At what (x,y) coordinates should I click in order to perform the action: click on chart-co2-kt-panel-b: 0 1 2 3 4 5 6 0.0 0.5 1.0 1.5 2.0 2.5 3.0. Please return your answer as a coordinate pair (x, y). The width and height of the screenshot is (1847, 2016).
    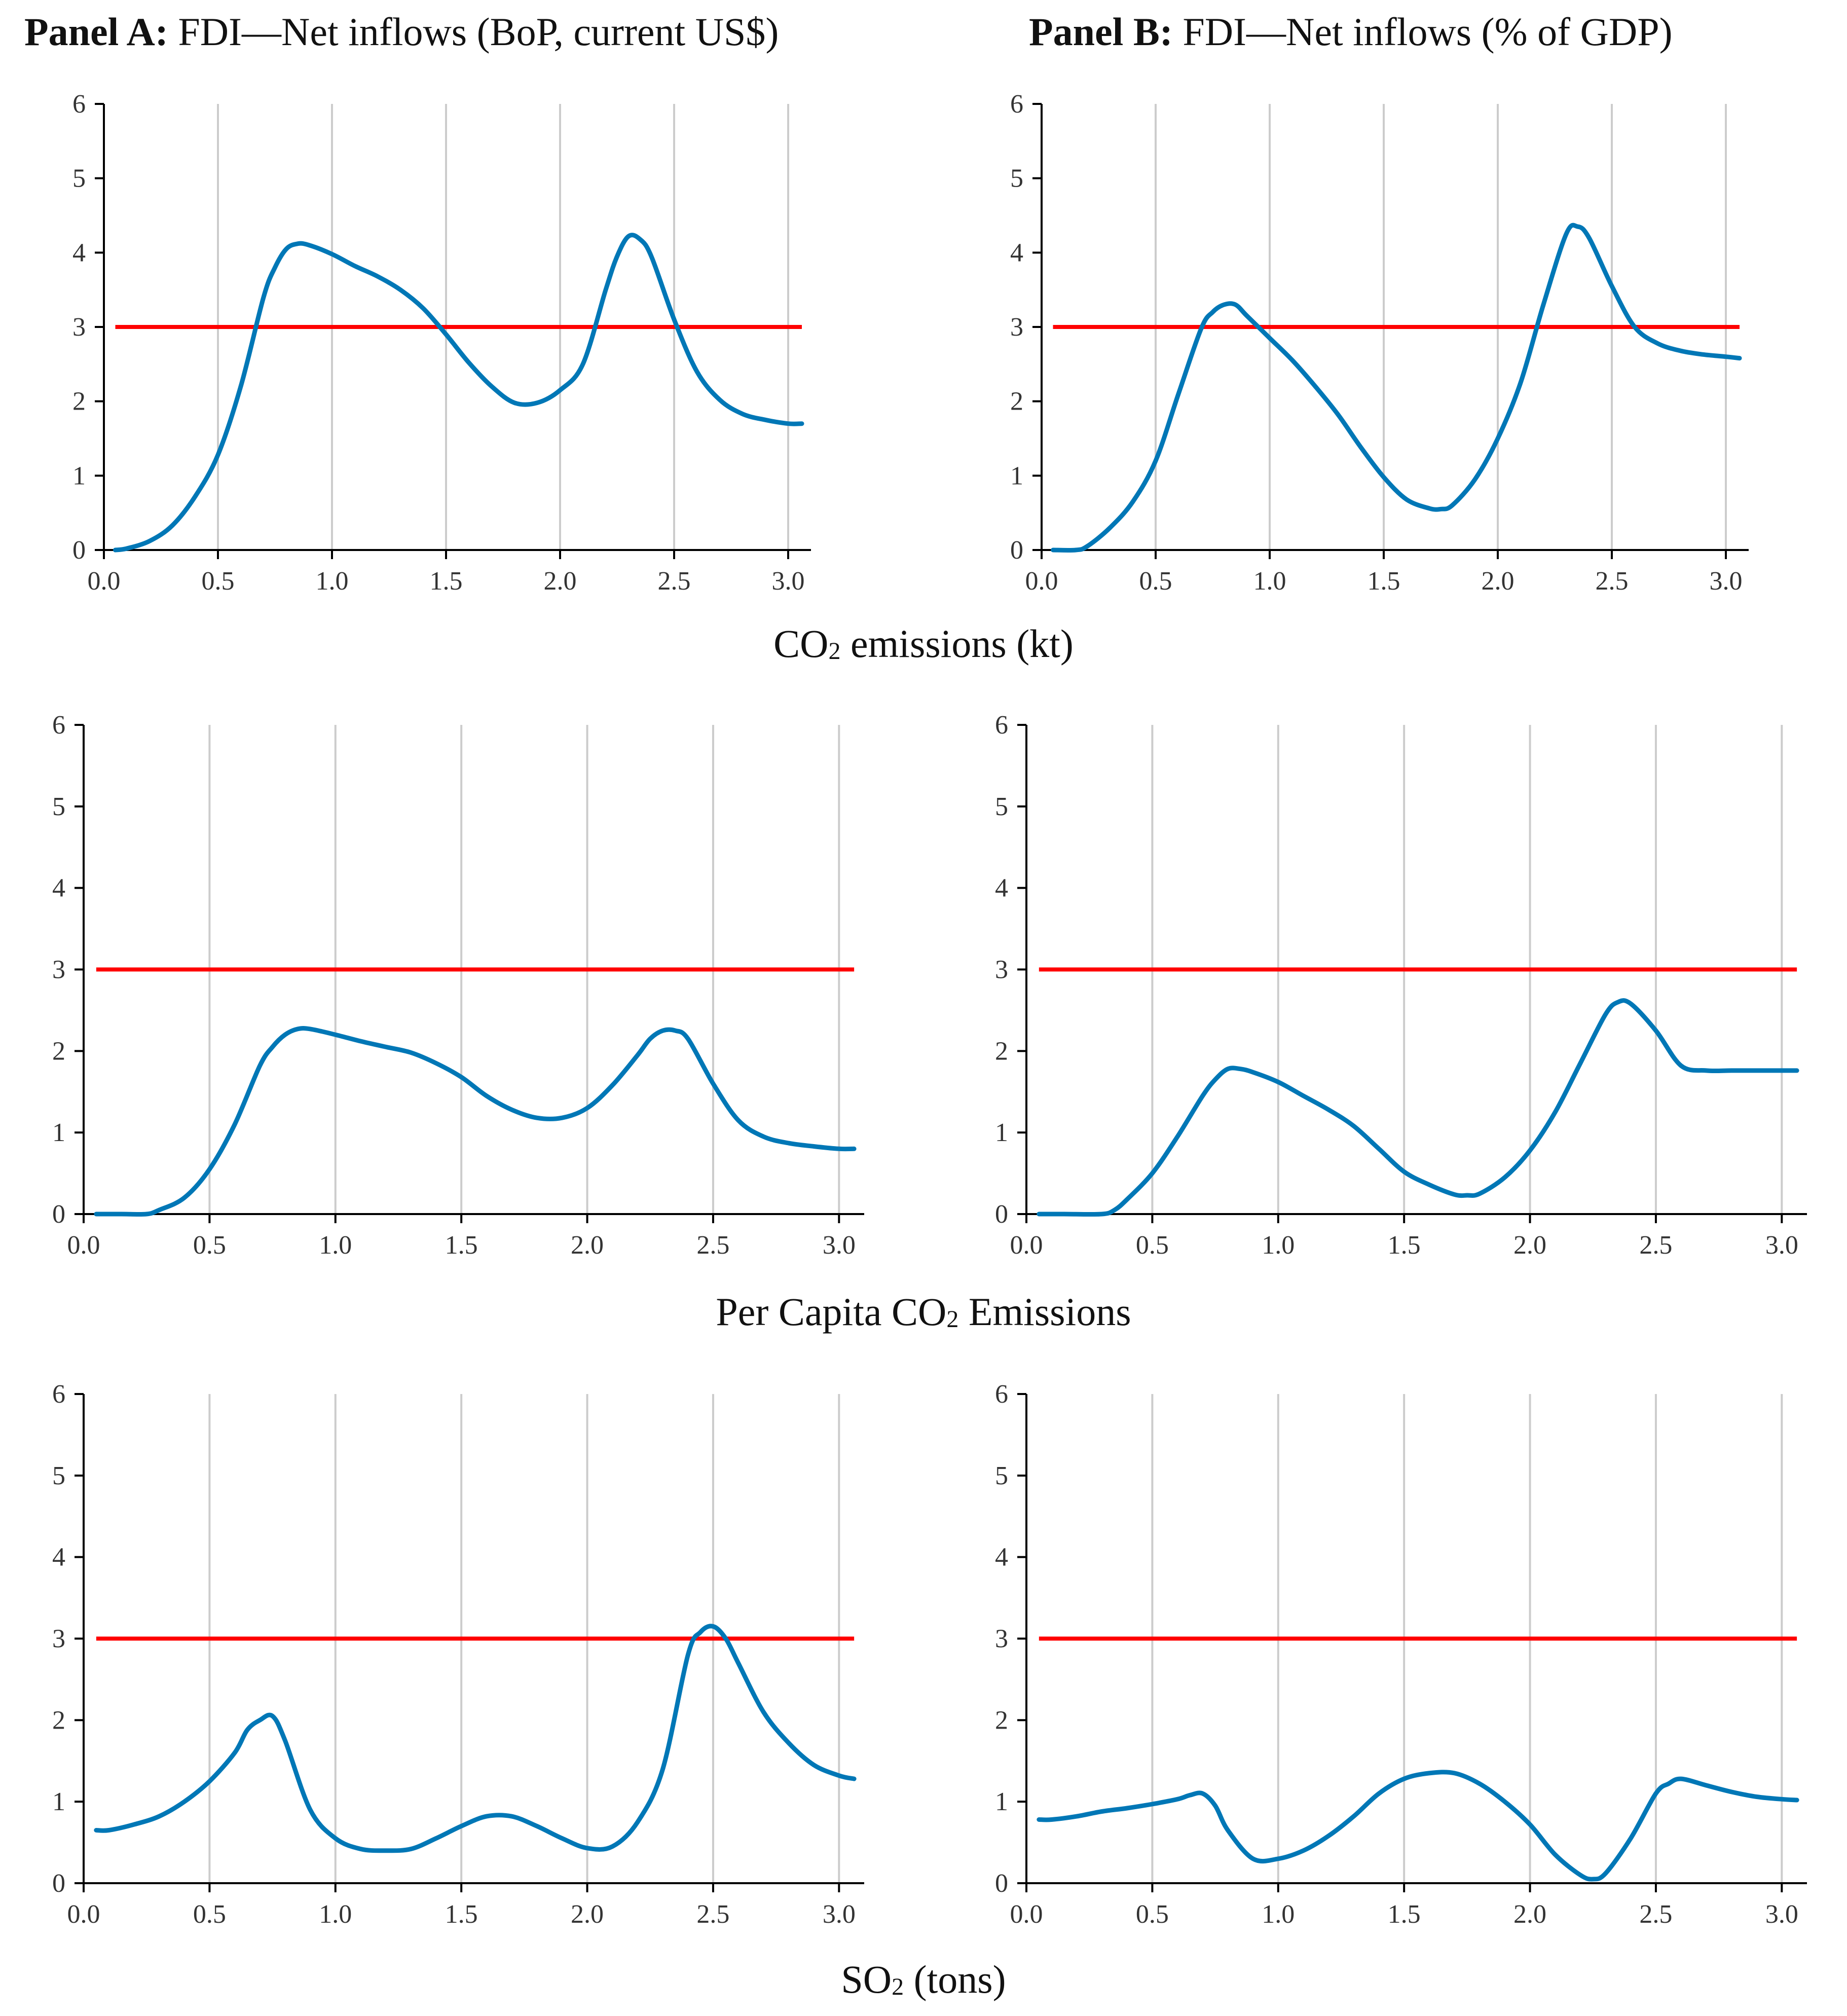
    Looking at the image, I should click on (1379, 343).